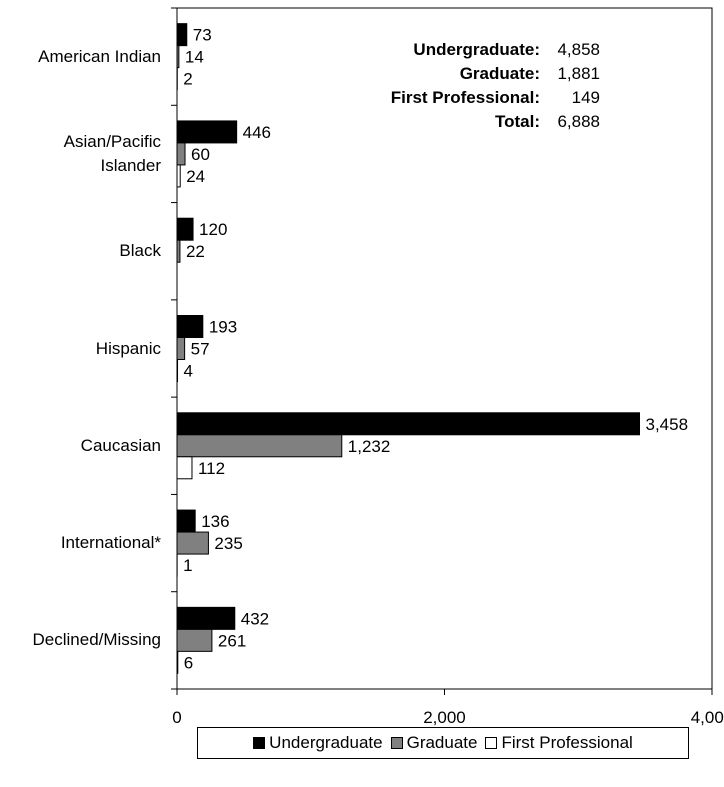 This screenshot has height=787, width=724. I want to click on category-label: International*, so click(110, 543).